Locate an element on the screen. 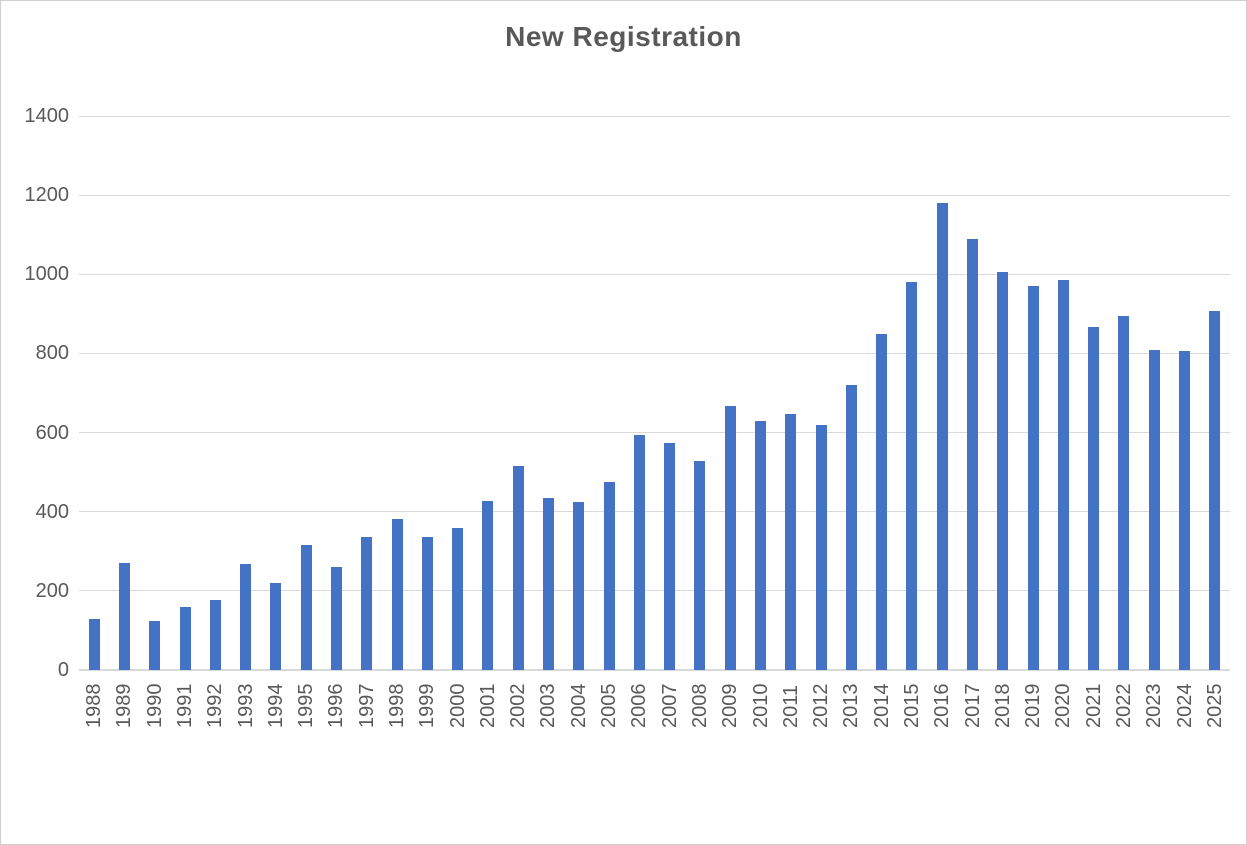 This screenshot has width=1247, height=845. bar-2001 is located at coordinates (488, 585).